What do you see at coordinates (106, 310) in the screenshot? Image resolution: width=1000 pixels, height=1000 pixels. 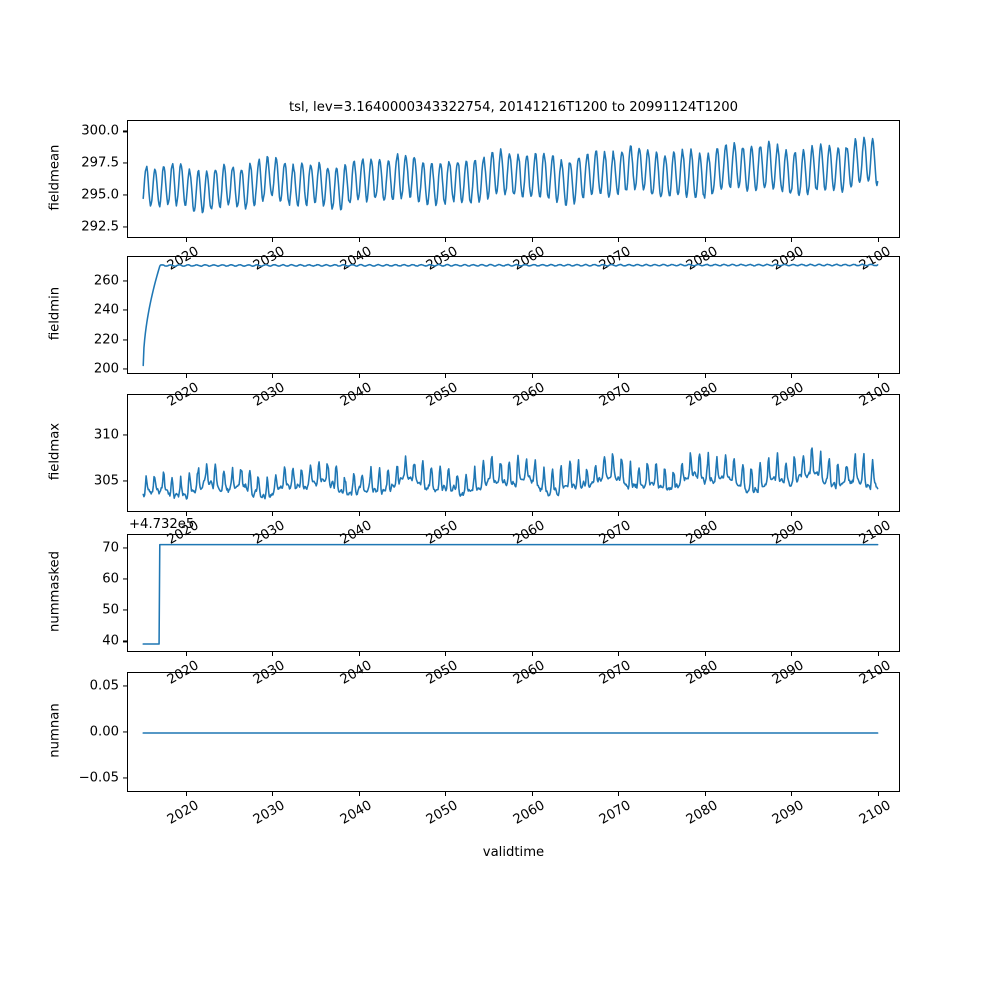 I see `y-tick-label-fieldmin-2: 240` at bounding box center [106, 310].